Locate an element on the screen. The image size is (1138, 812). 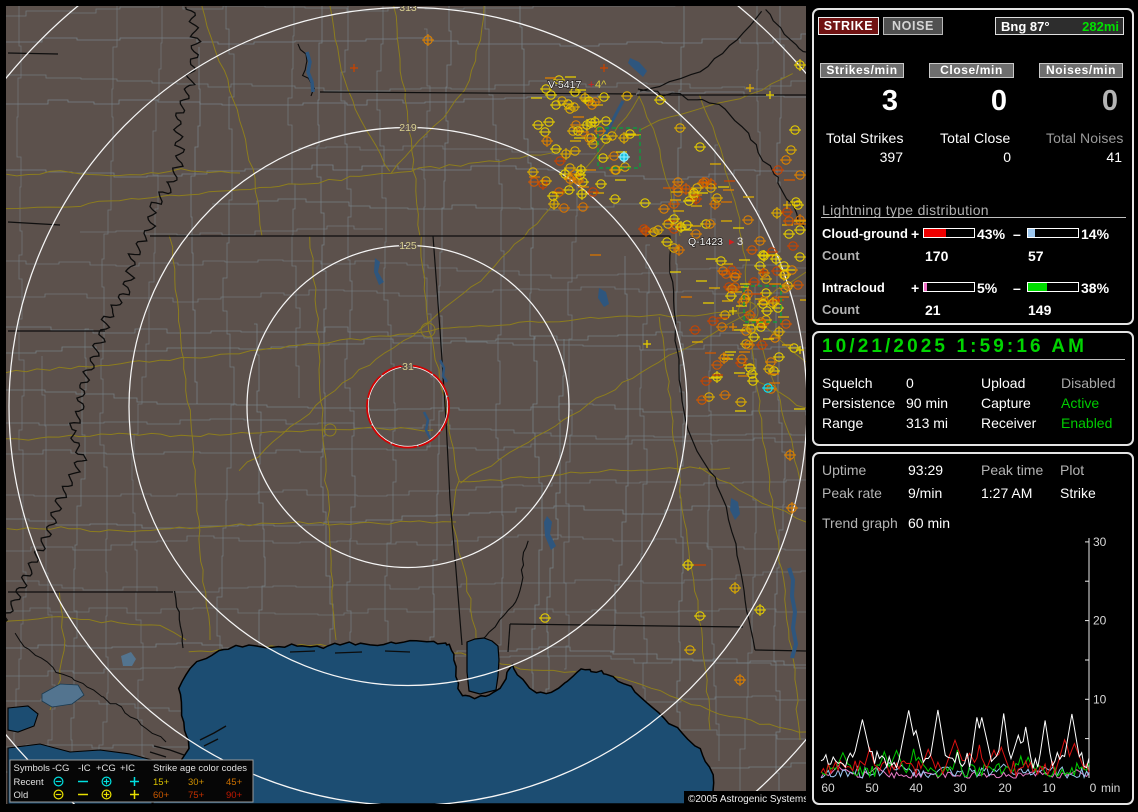
svg-text: 30+ is located at coordinates (196, 782).